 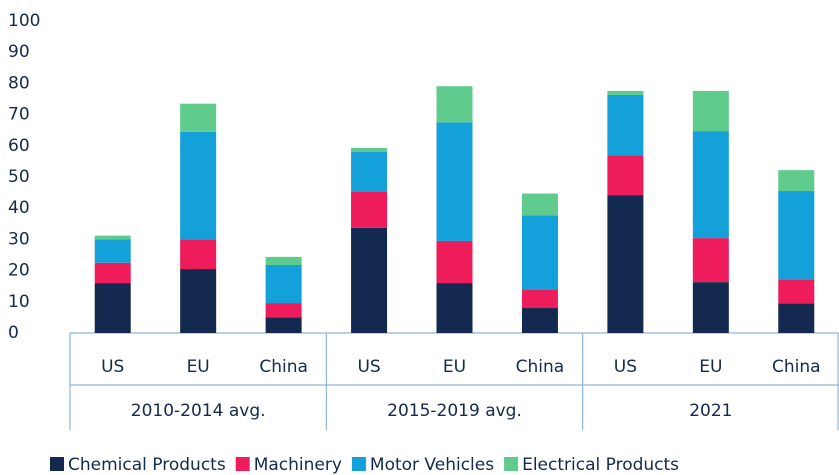 I want to click on legend-label: Motor Vehicles, so click(x=432, y=465).